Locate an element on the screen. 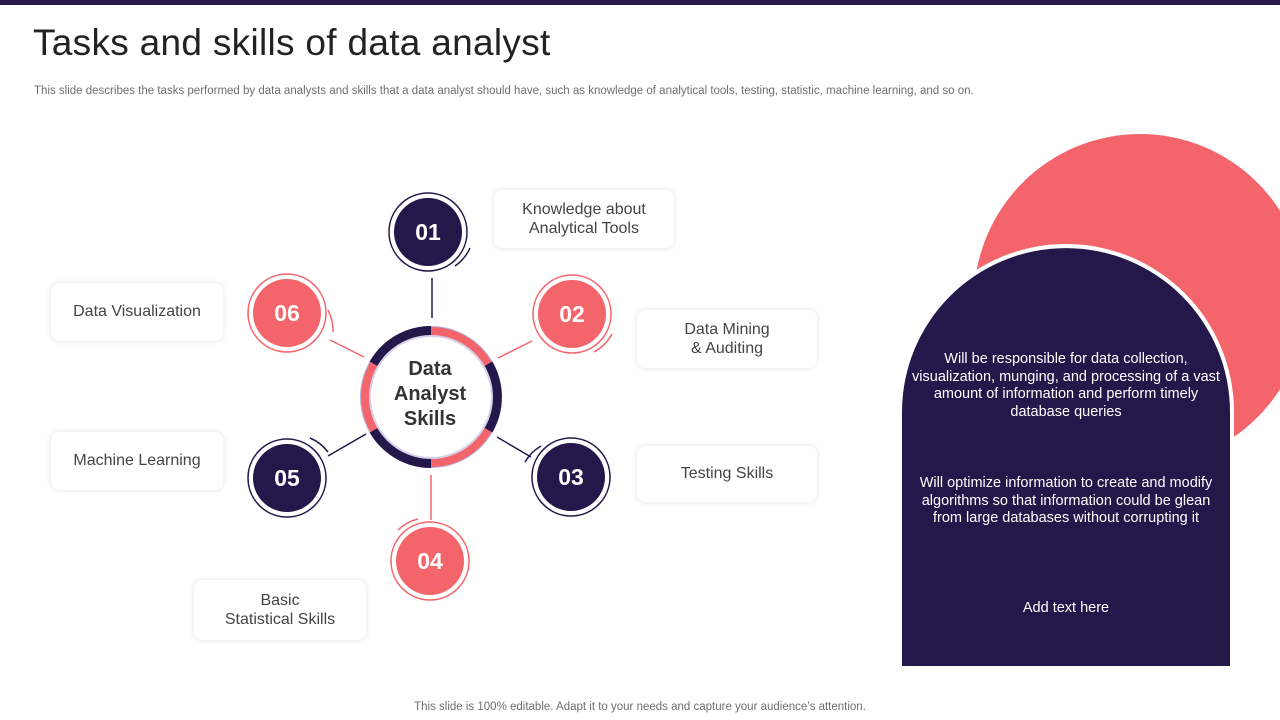  skill-label-05: Machine Learning is located at coordinates (137, 461).